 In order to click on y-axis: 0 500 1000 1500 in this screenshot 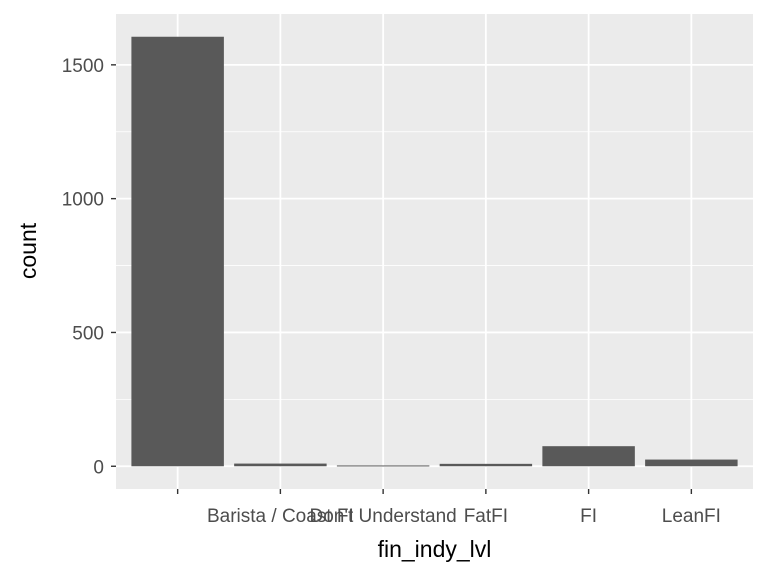, I will do `click(89, 267)`.